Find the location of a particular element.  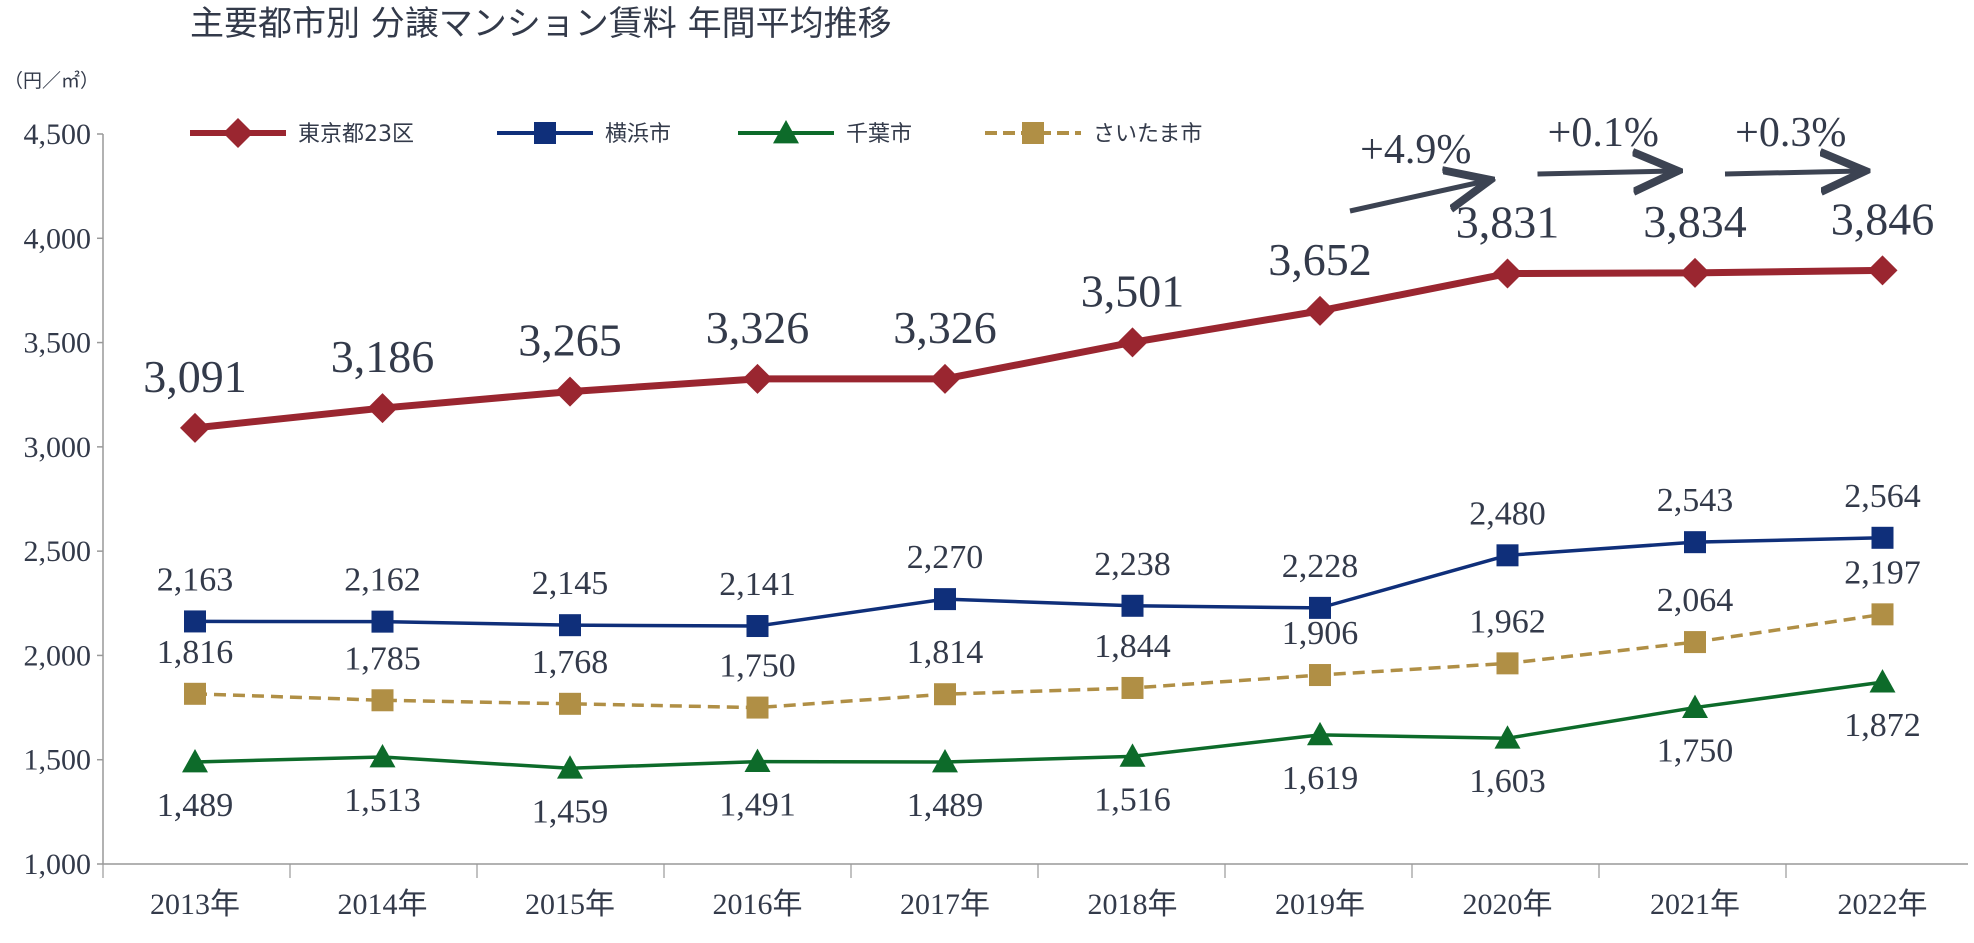

y-tick-label: 1,000 is located at coordinates (58, 864).